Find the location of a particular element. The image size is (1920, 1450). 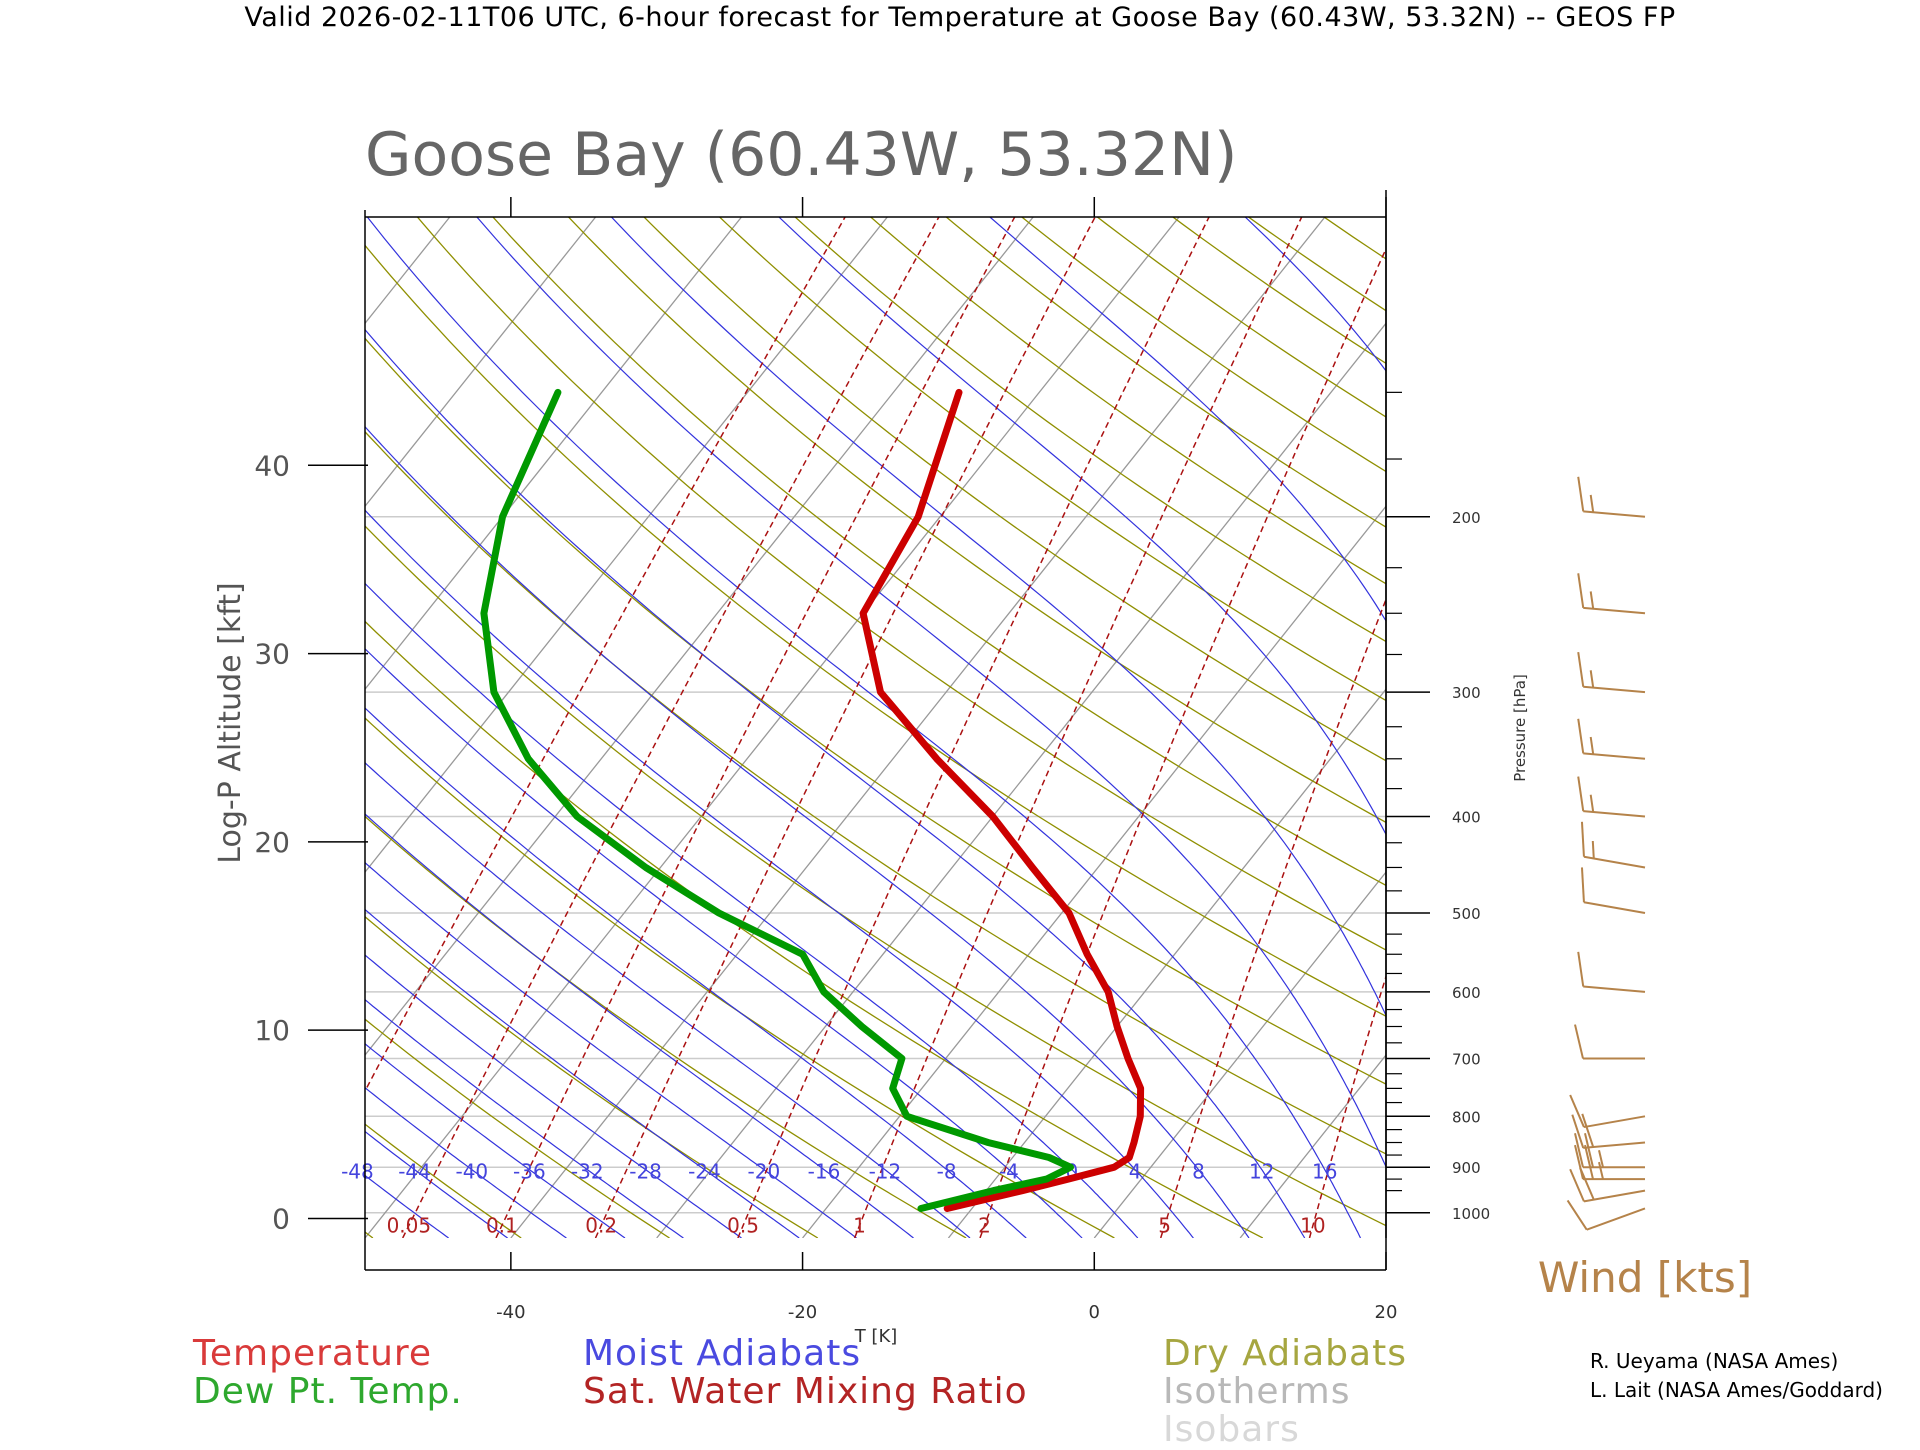

moist-adiabat-label: -4 is located at coordinates (1009, 1172).